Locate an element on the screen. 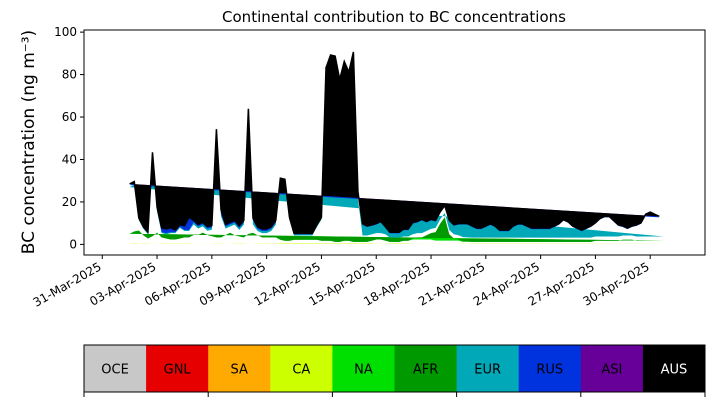 The width and height of the screenshot is (714, 402). y-axis-label: BC concentration (ng m⁻³) is located at coordinates (29, 142).